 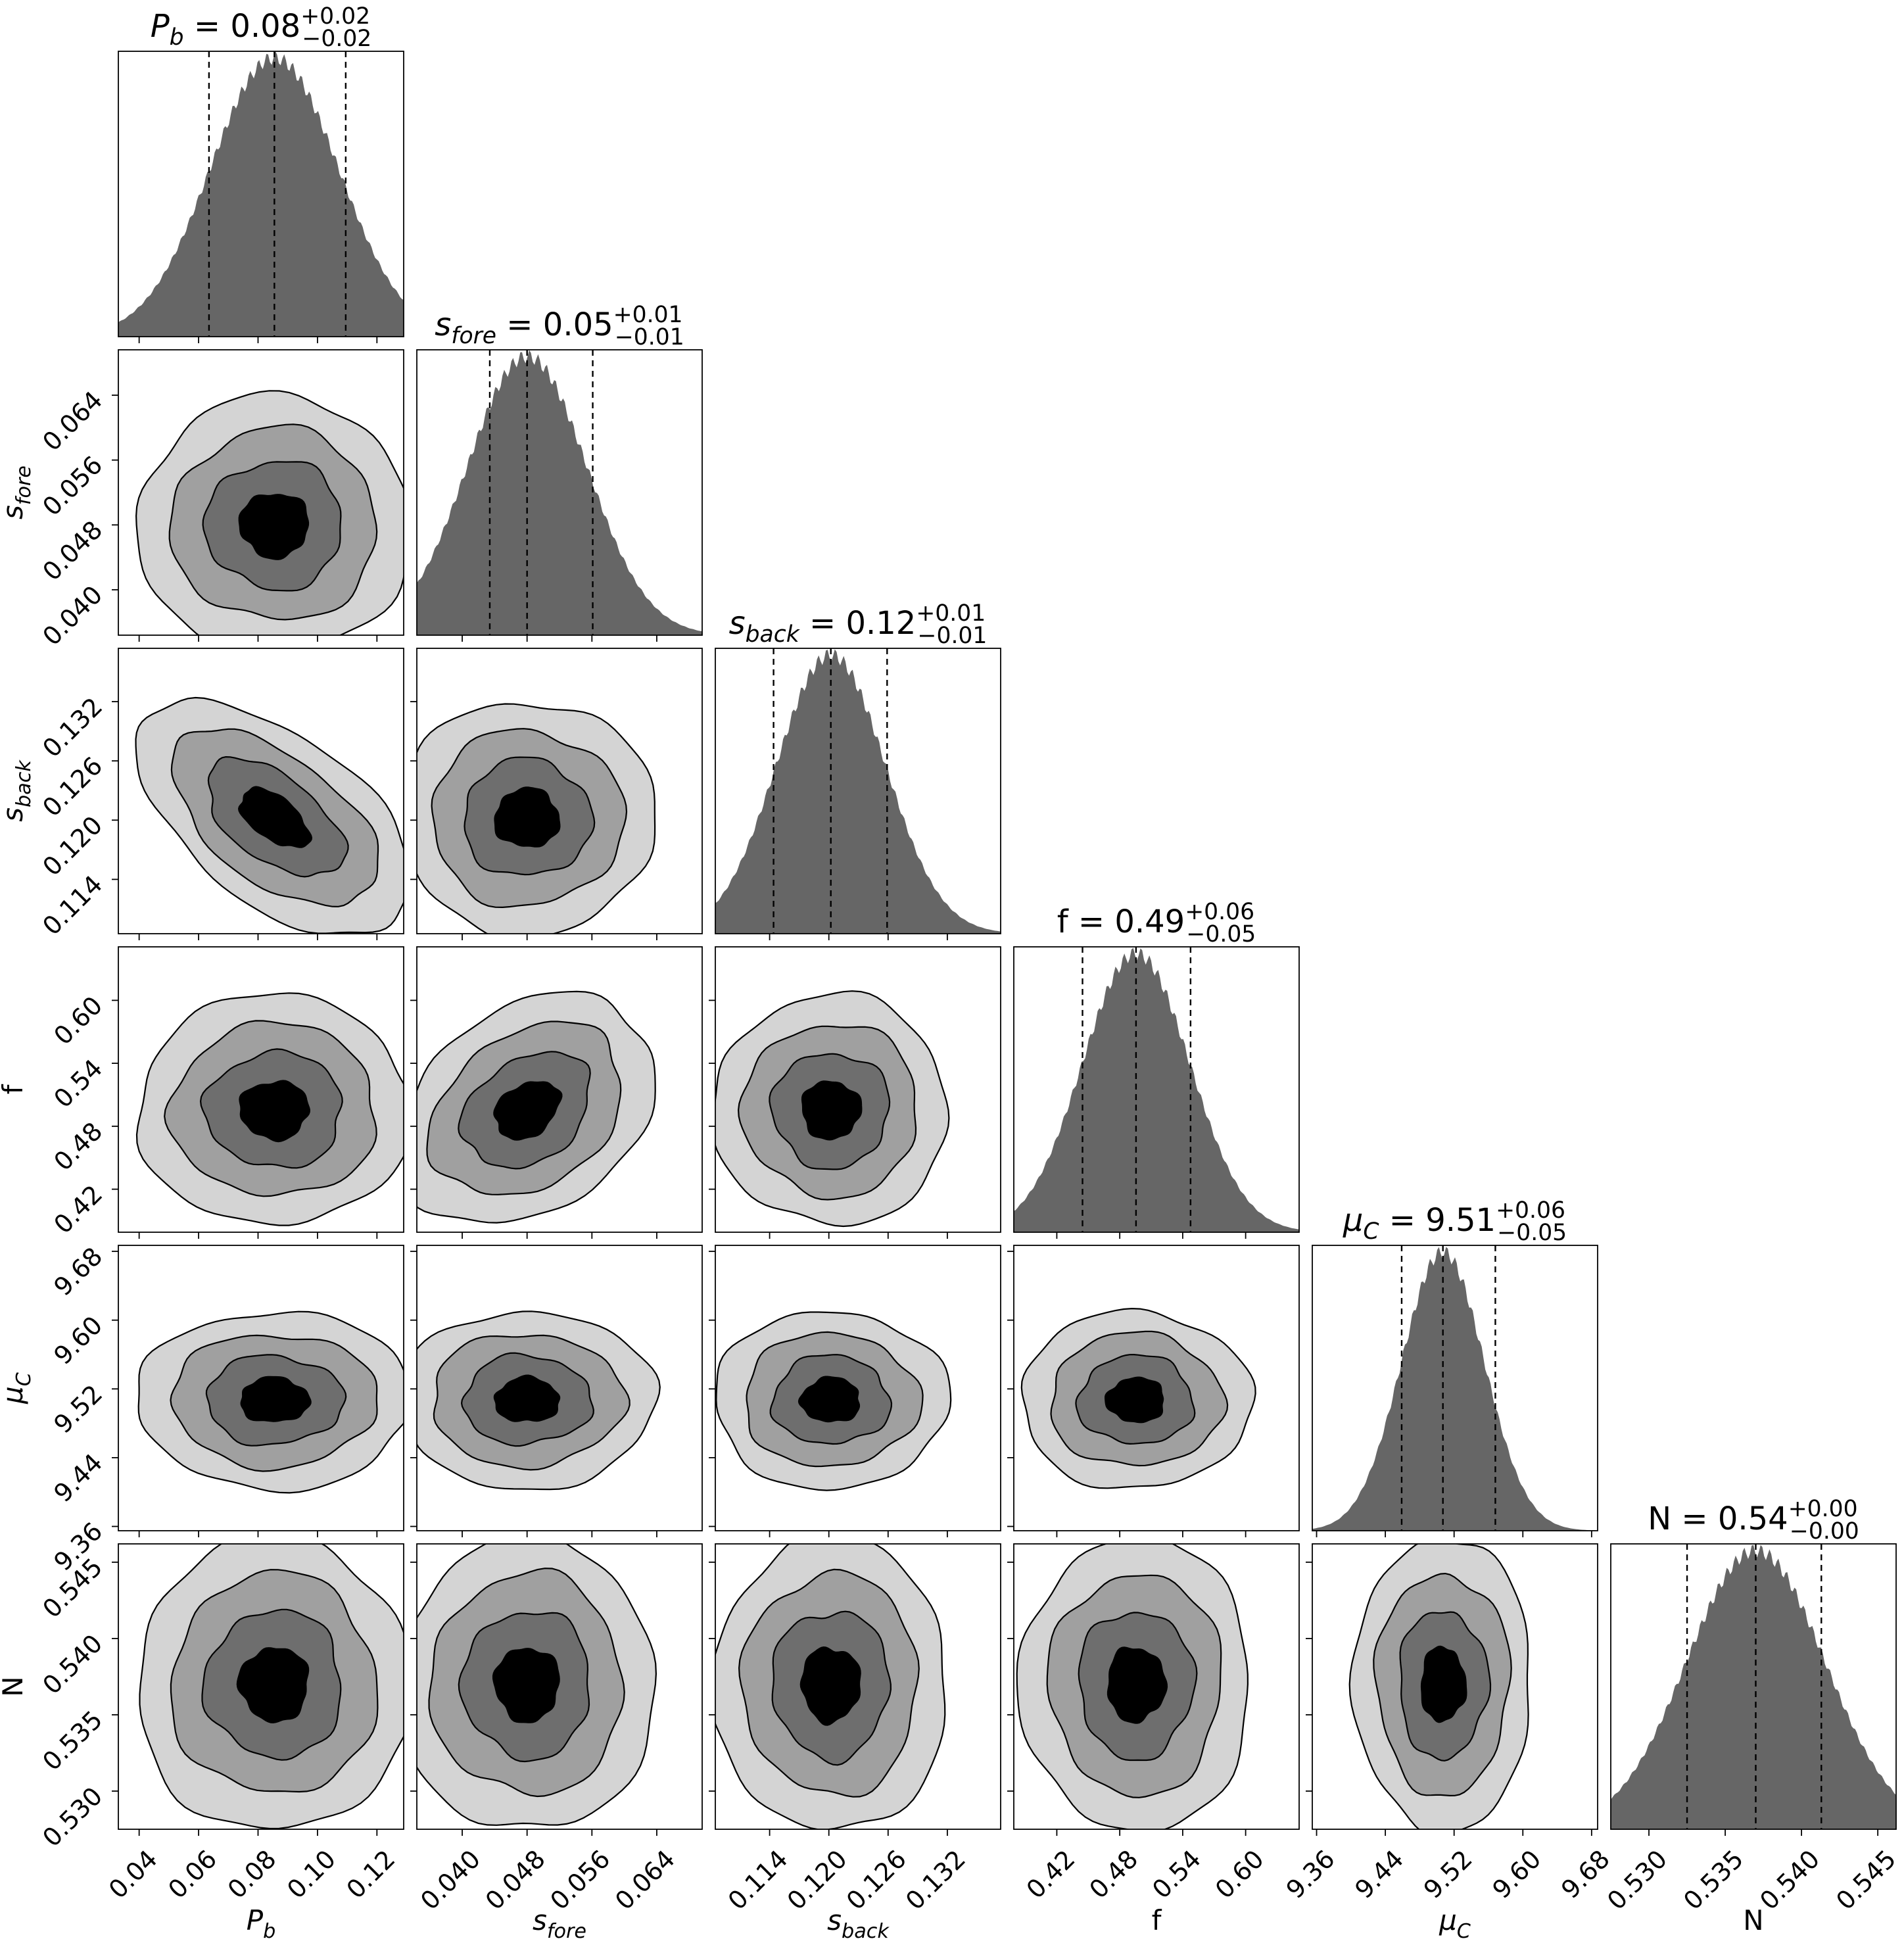 What do you see at coordinates (18, 1388) in the screenshot?
I see `y-axis-label-muC: μC` at bounding box center [18, 1388].